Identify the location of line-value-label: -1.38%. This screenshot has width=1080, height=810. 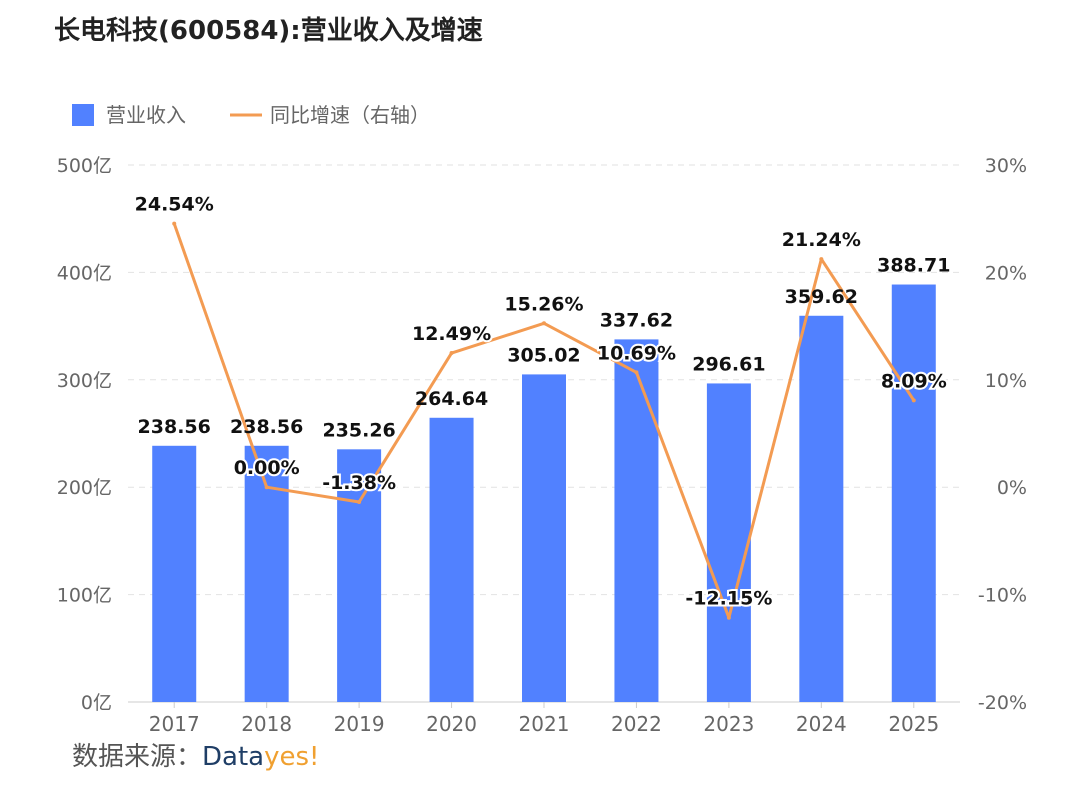
(359, 483).